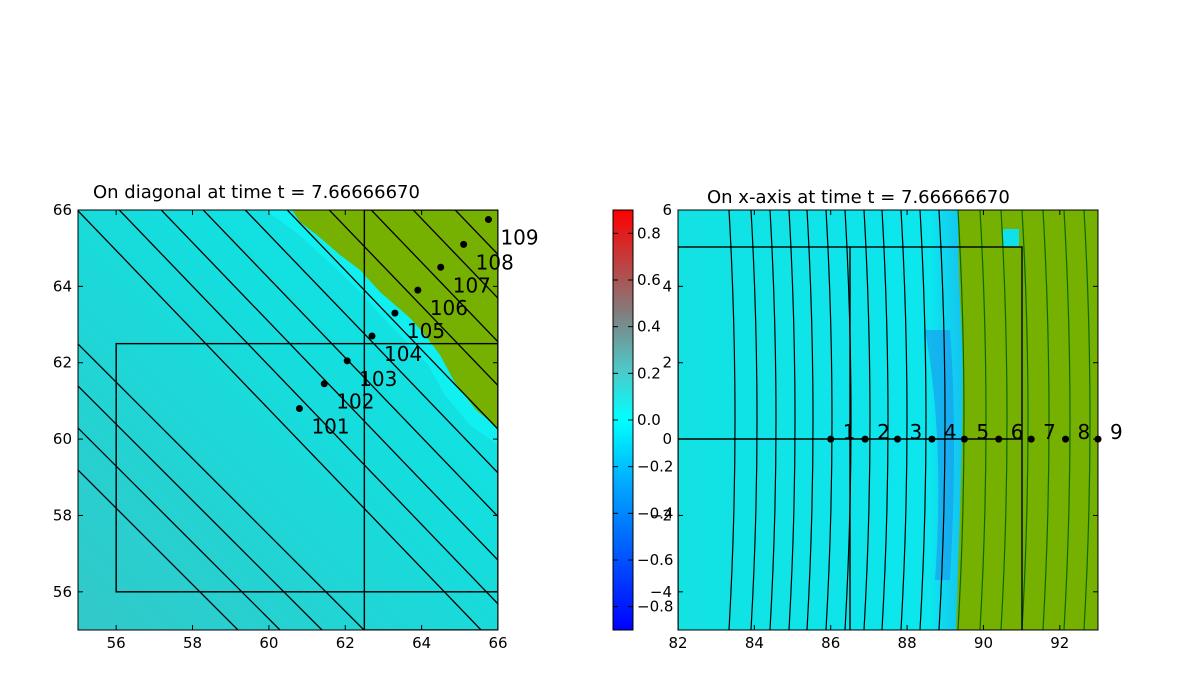 This screenshot has height=700, width=1200. Describe the element at coordinates (655, 607) in the screenshot. I see `colorbar-tick-label: −0.8` at that location.